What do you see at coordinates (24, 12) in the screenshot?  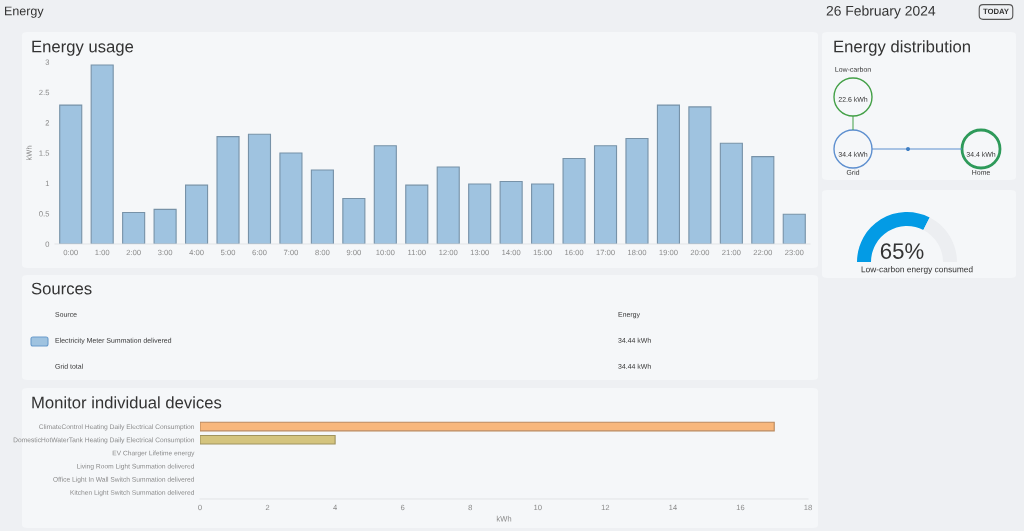 I see `text: Energy` at bounding box center [24, 12].